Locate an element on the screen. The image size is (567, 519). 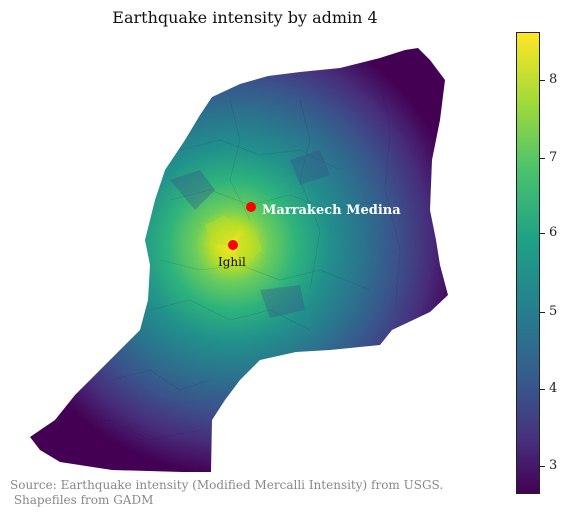
city-label-ighil: Ighil is located at coordinates (232, 262).